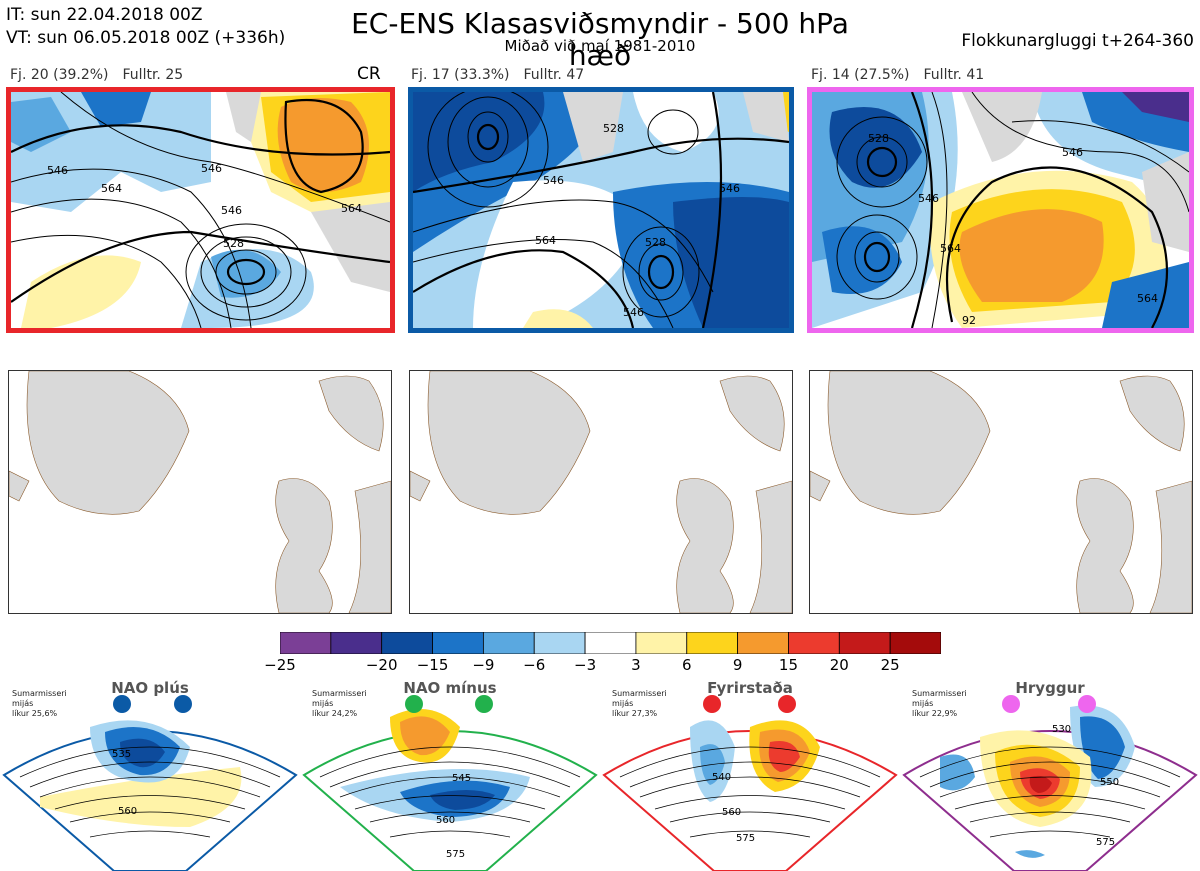 The height and width of the screenshot is (871, 1200). I want to click on regime-4-label-1: 530, so click(1061, 729).